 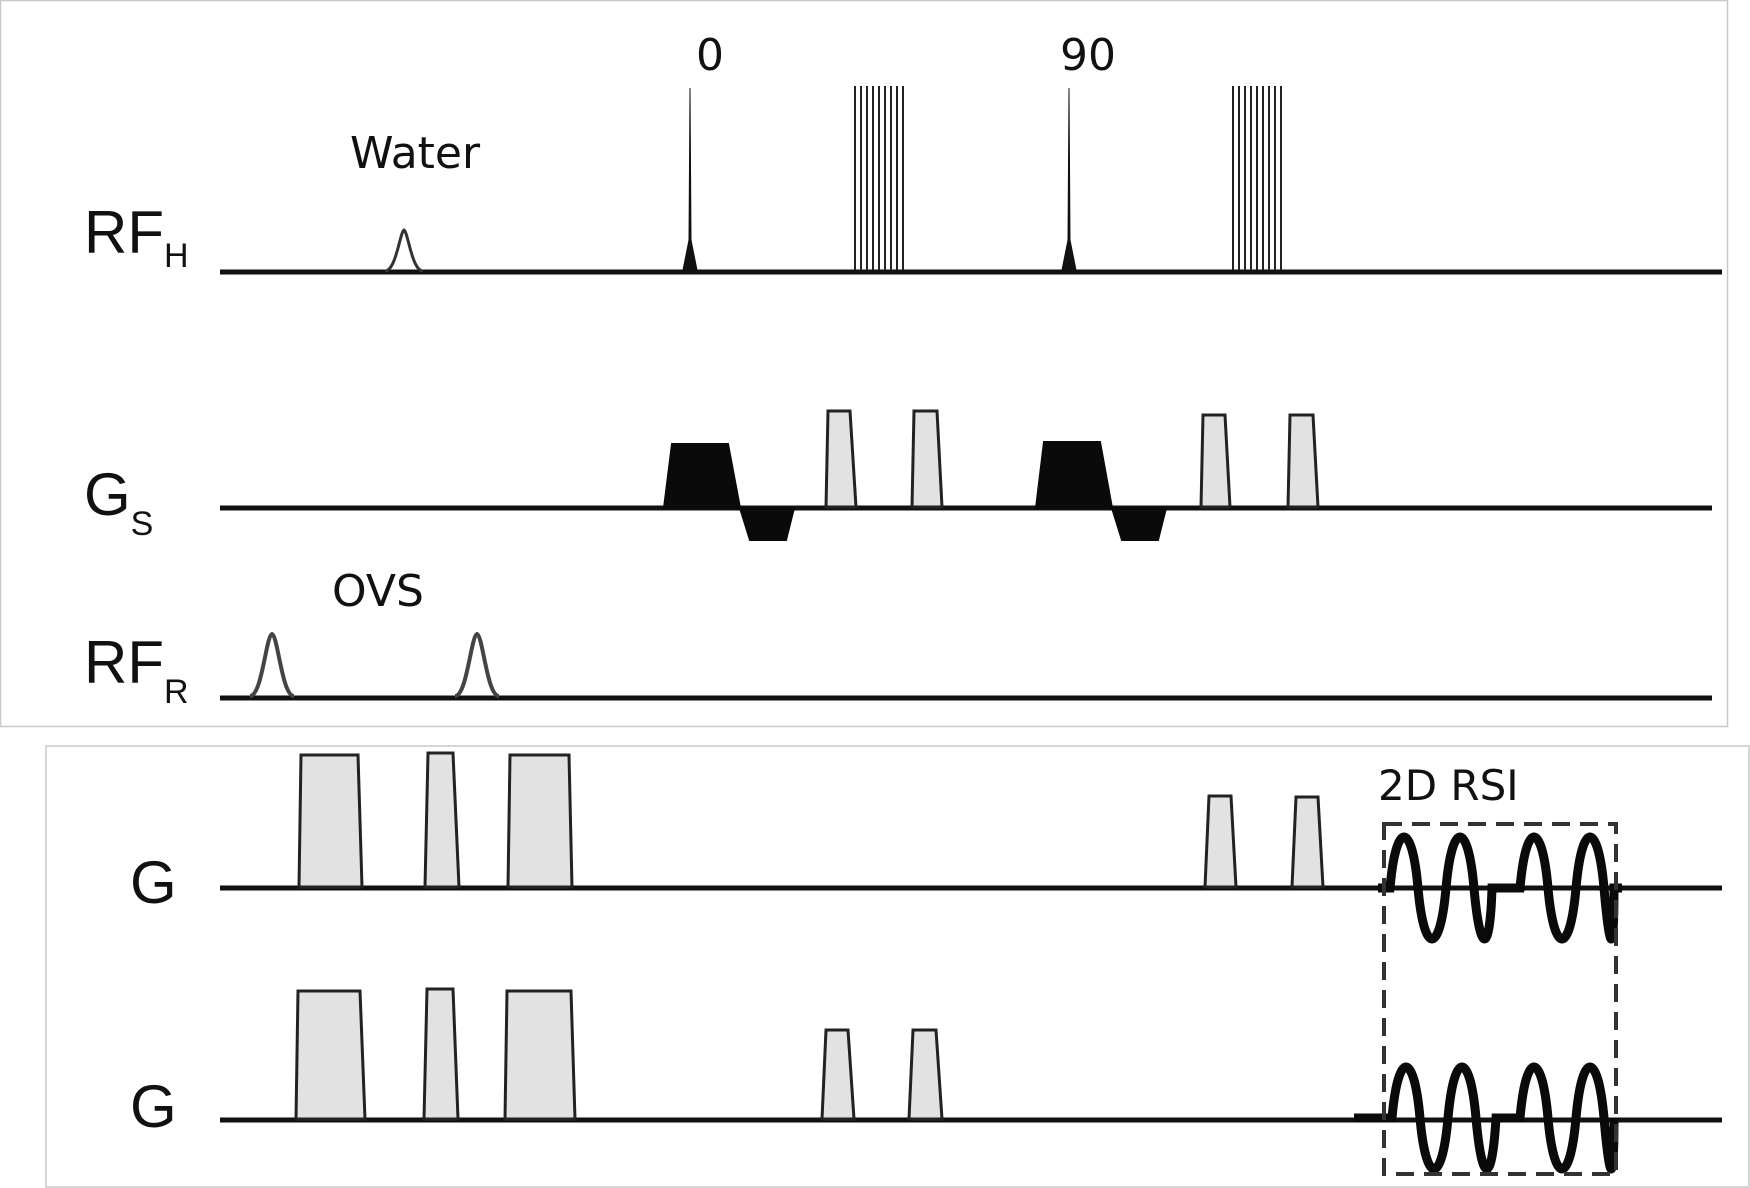 What do you see at coordinates (1500, 999) in the screenshot?
I see `rsi-dashed-outline` at bounding box center [1500, 999].